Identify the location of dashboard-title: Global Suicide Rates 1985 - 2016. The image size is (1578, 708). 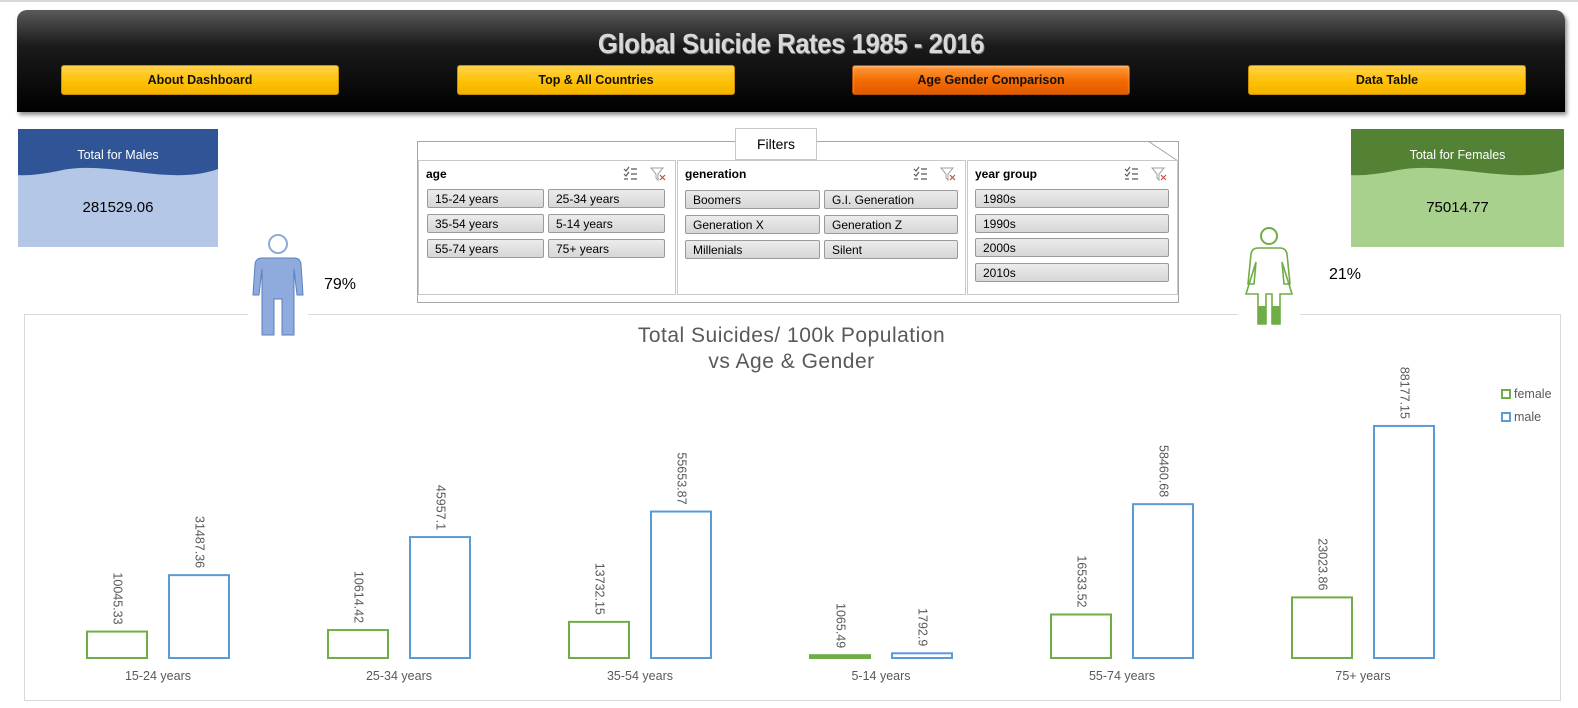
(791, 43).